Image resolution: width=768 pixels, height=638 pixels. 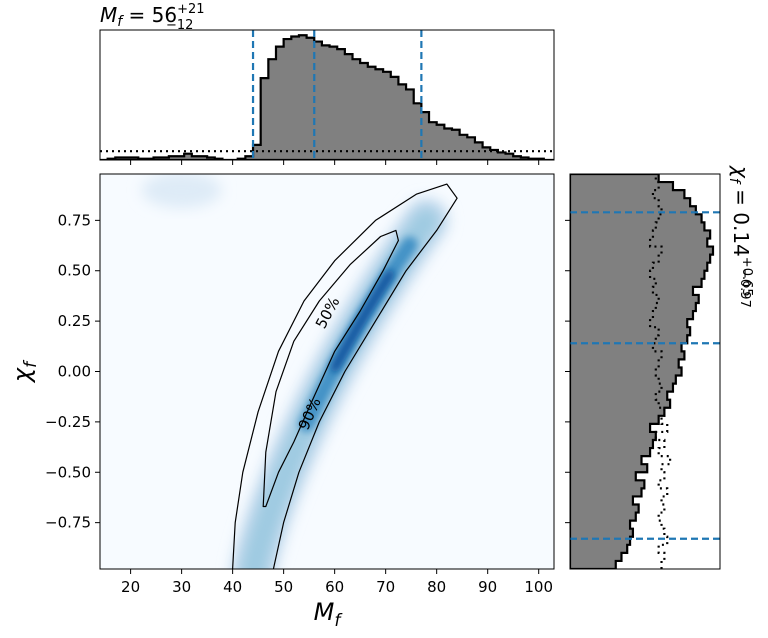 What do you see at coordinates (744, 288) in the screenshot?
I see `spin-marginal-title-minus: −0.97` at bounding box center [744, 288].